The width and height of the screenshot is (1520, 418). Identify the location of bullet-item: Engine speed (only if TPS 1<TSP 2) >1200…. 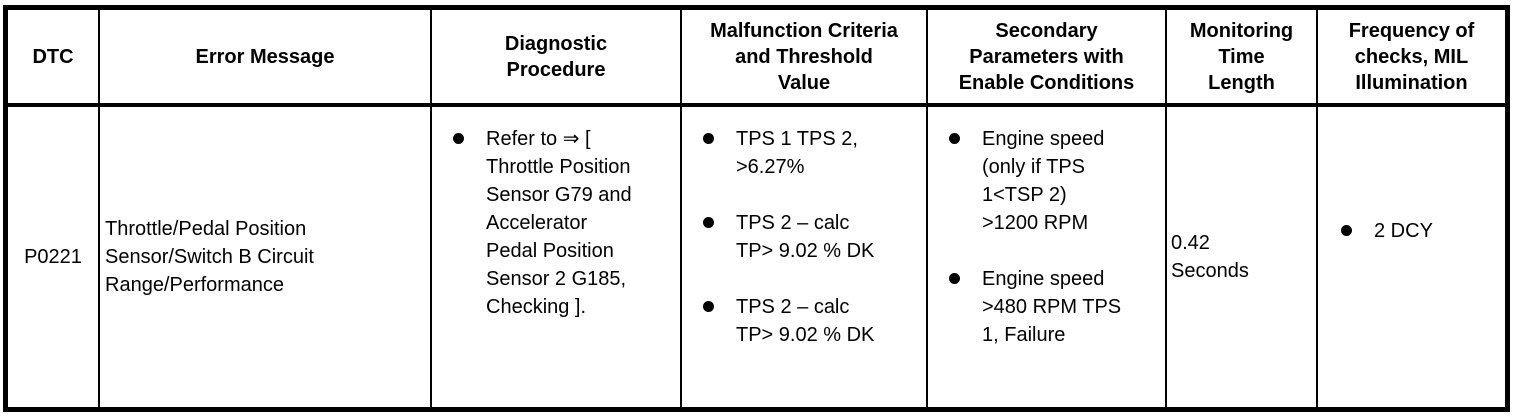
(1055, 181).